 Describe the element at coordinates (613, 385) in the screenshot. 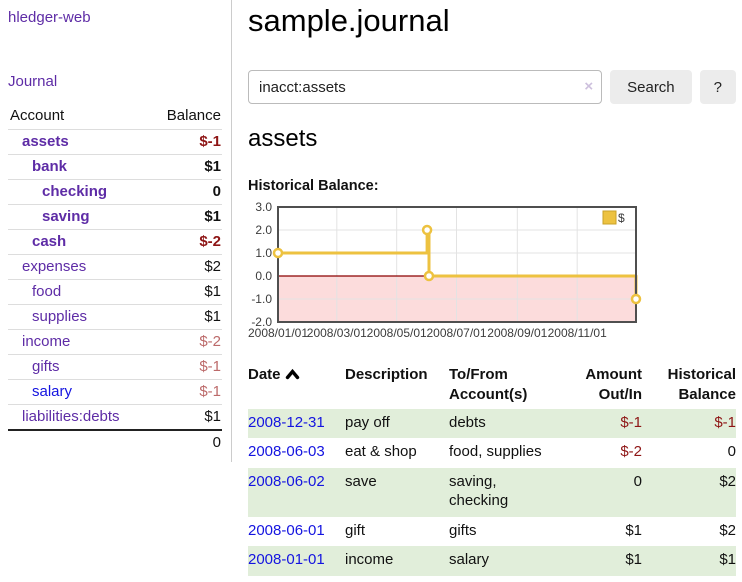

I see `register-header-amount: Amount Out/In` at that location.